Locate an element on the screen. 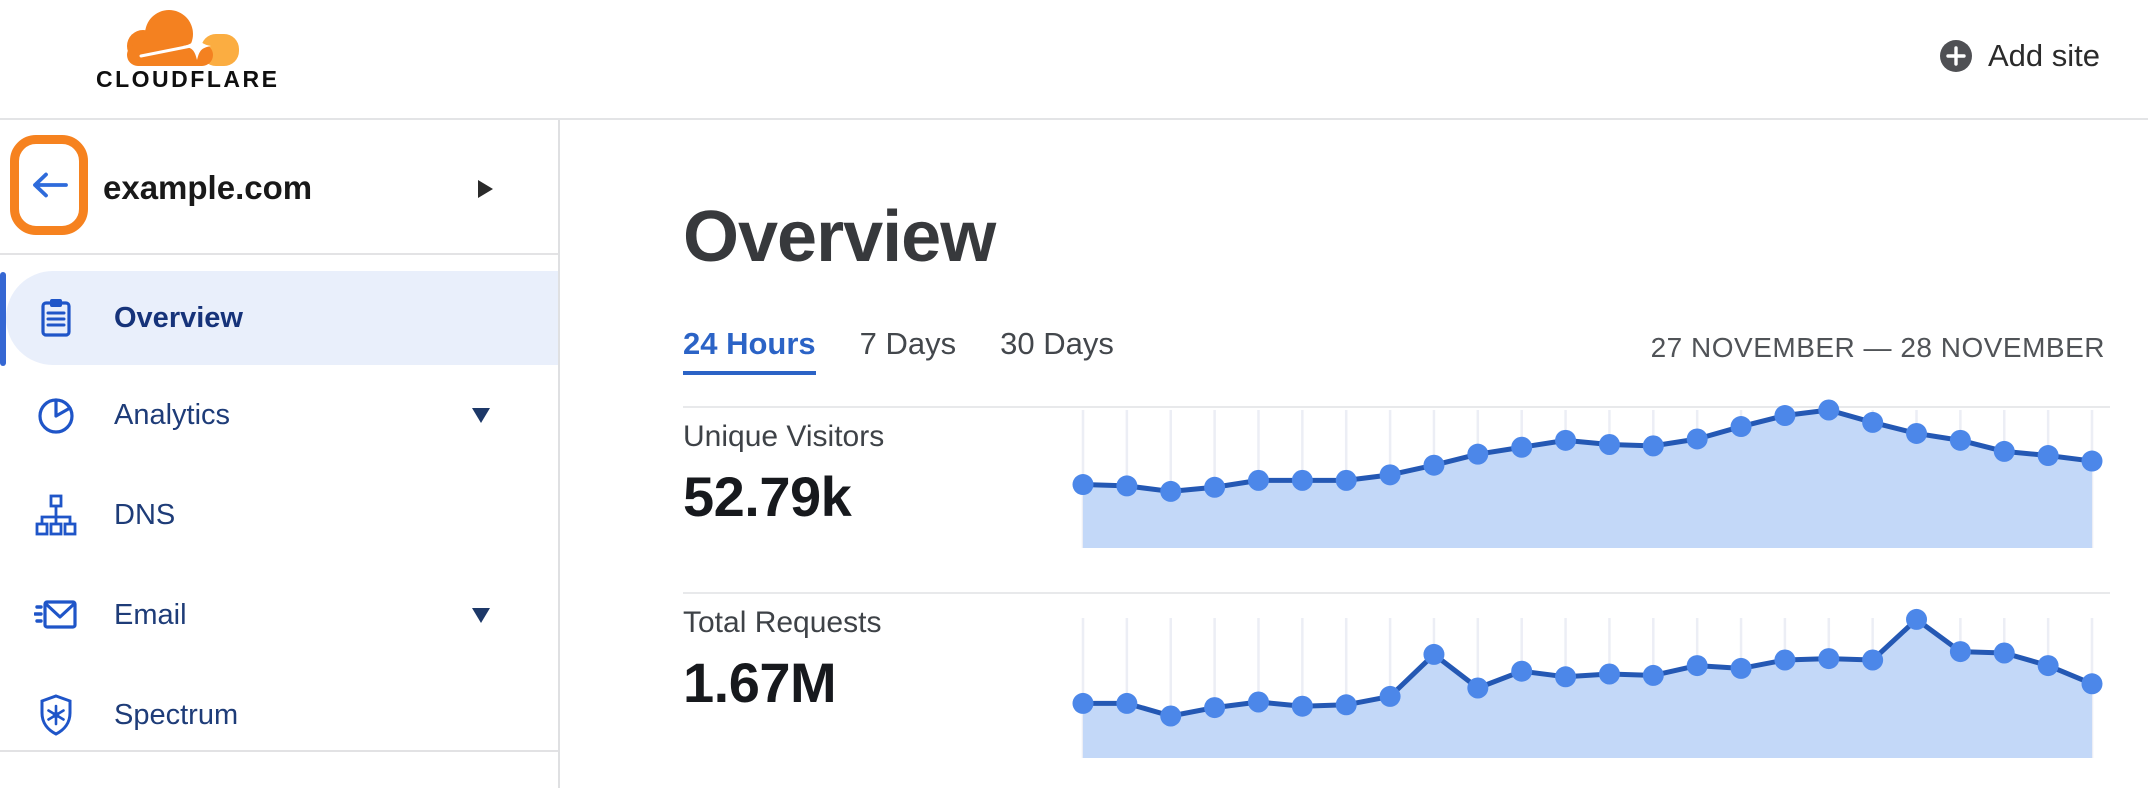 Image resolution: width=2148 pixels, height=788 pixels. metric-total-requests: Total Requests 1.67M is located at coordinates (873, 660).